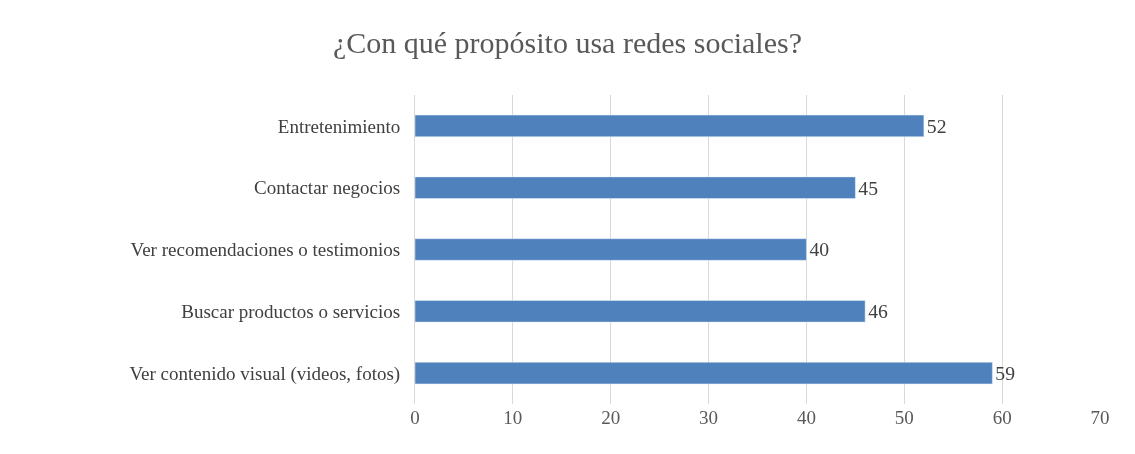 The width and height of the screenshot is (1135, 454). What do you see at coordinates (936, 125) in the screenshot?
I see `data-label: 52` at bounding box center [936, 125].